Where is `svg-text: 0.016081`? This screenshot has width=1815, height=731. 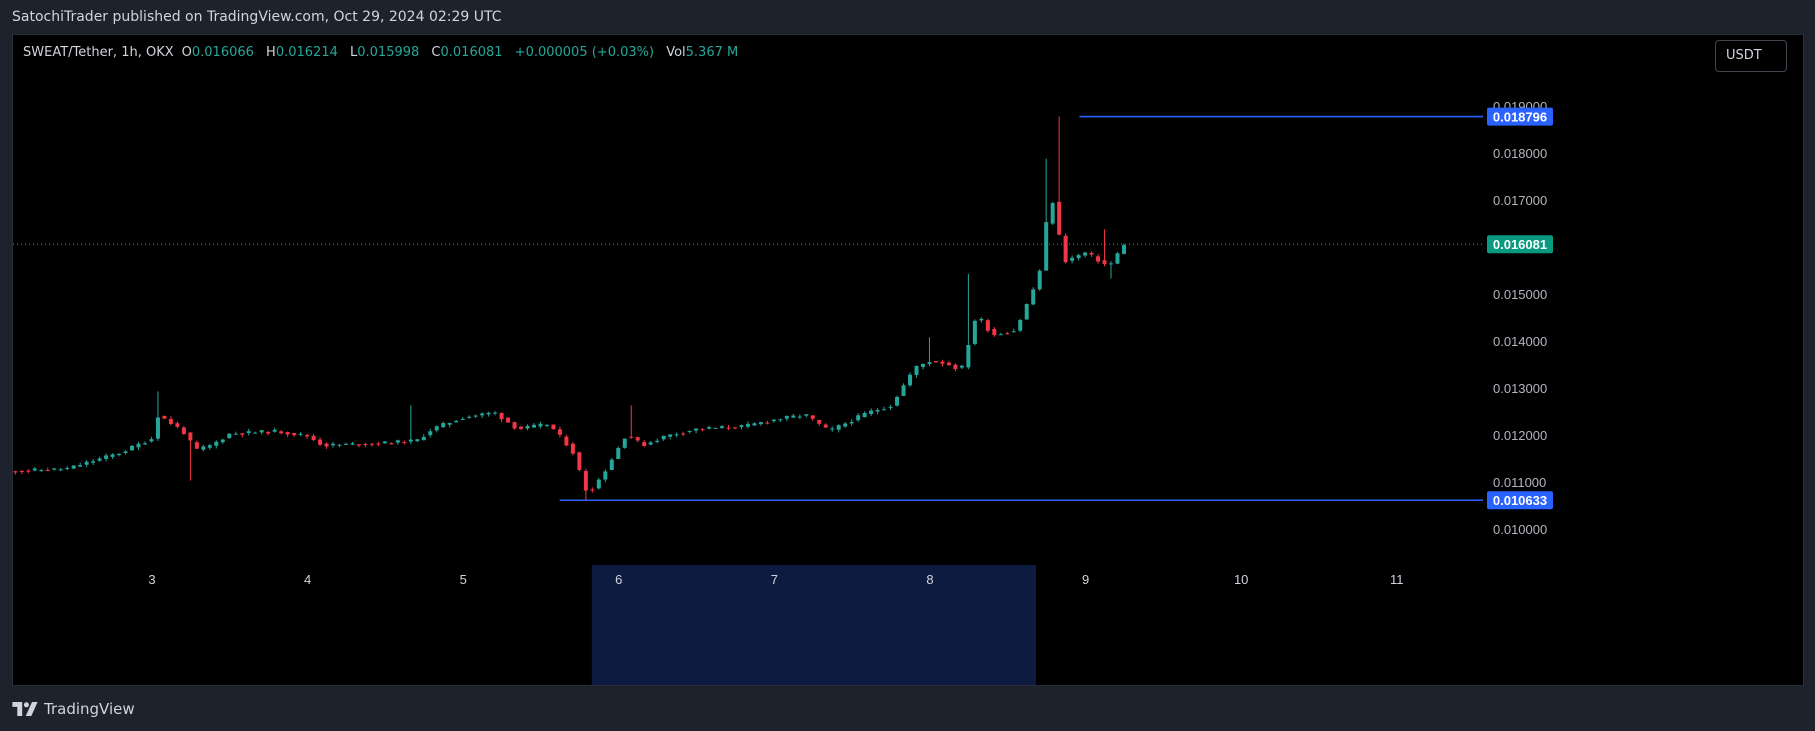 svg-text: 0.016081 is located at coordinates (1520, 244).